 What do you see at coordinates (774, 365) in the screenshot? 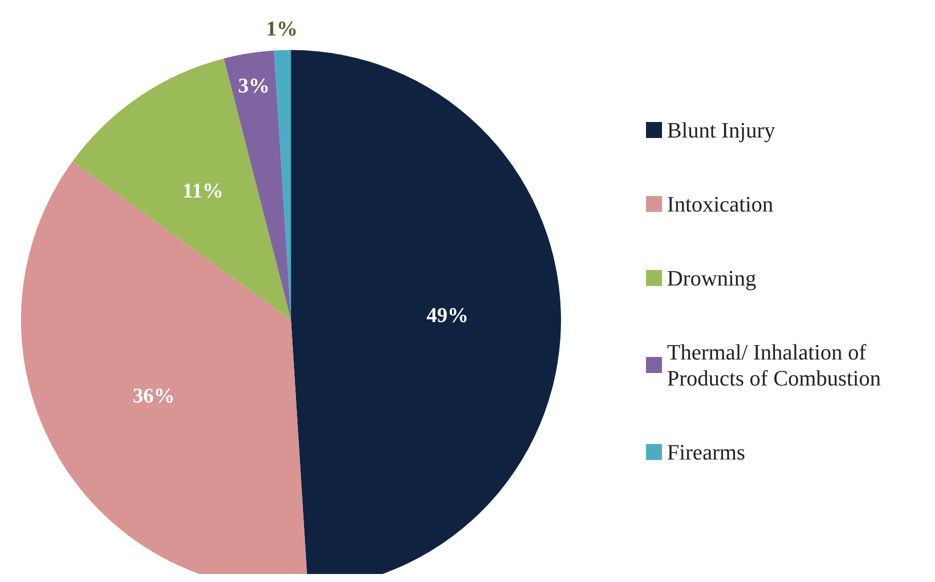
I see `legend-label: Thermal/ Inhalation of Products of Combustion` at bounding box center [774, 365].